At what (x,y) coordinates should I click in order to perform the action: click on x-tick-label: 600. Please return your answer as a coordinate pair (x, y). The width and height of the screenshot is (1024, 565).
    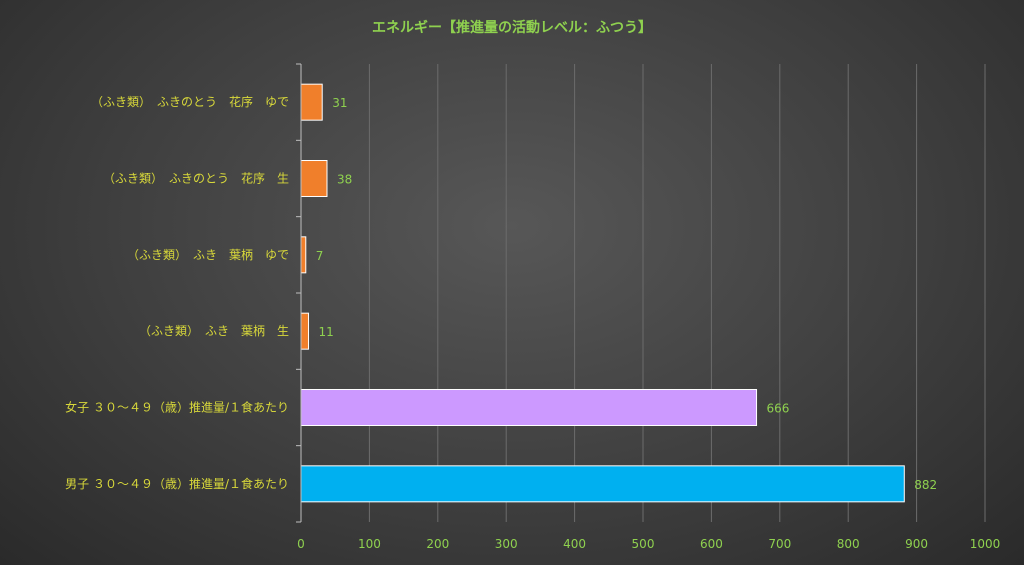
    Looking at the image, I should click on (711, 544).